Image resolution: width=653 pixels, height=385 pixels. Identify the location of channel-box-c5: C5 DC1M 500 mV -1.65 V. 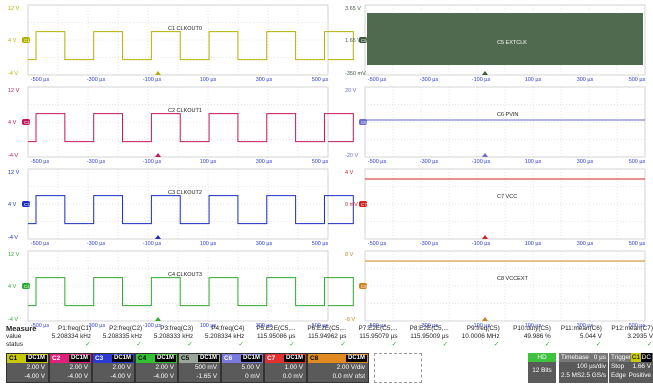
(199, 368).